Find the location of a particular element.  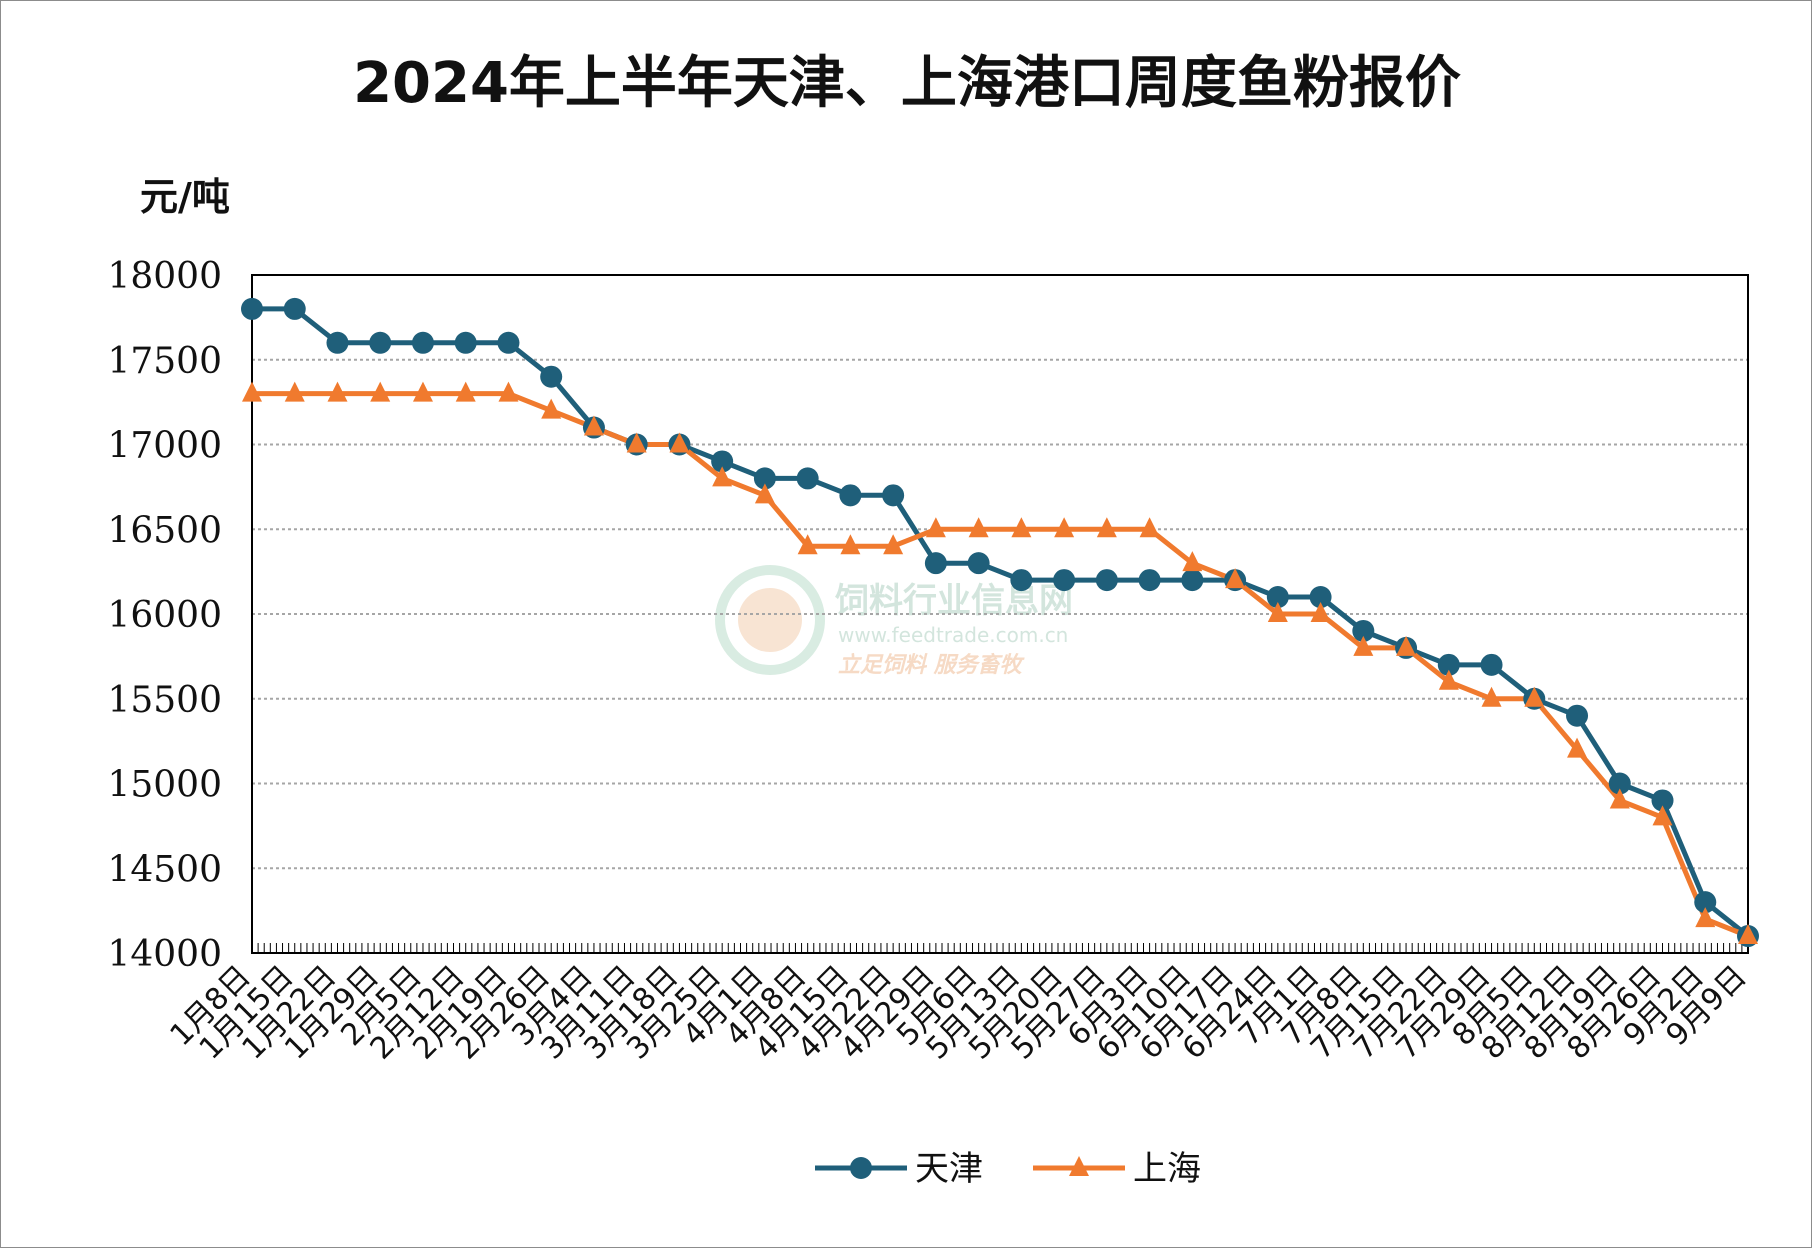

y-tick-label: 16500 is located at coordinates (164, 530).